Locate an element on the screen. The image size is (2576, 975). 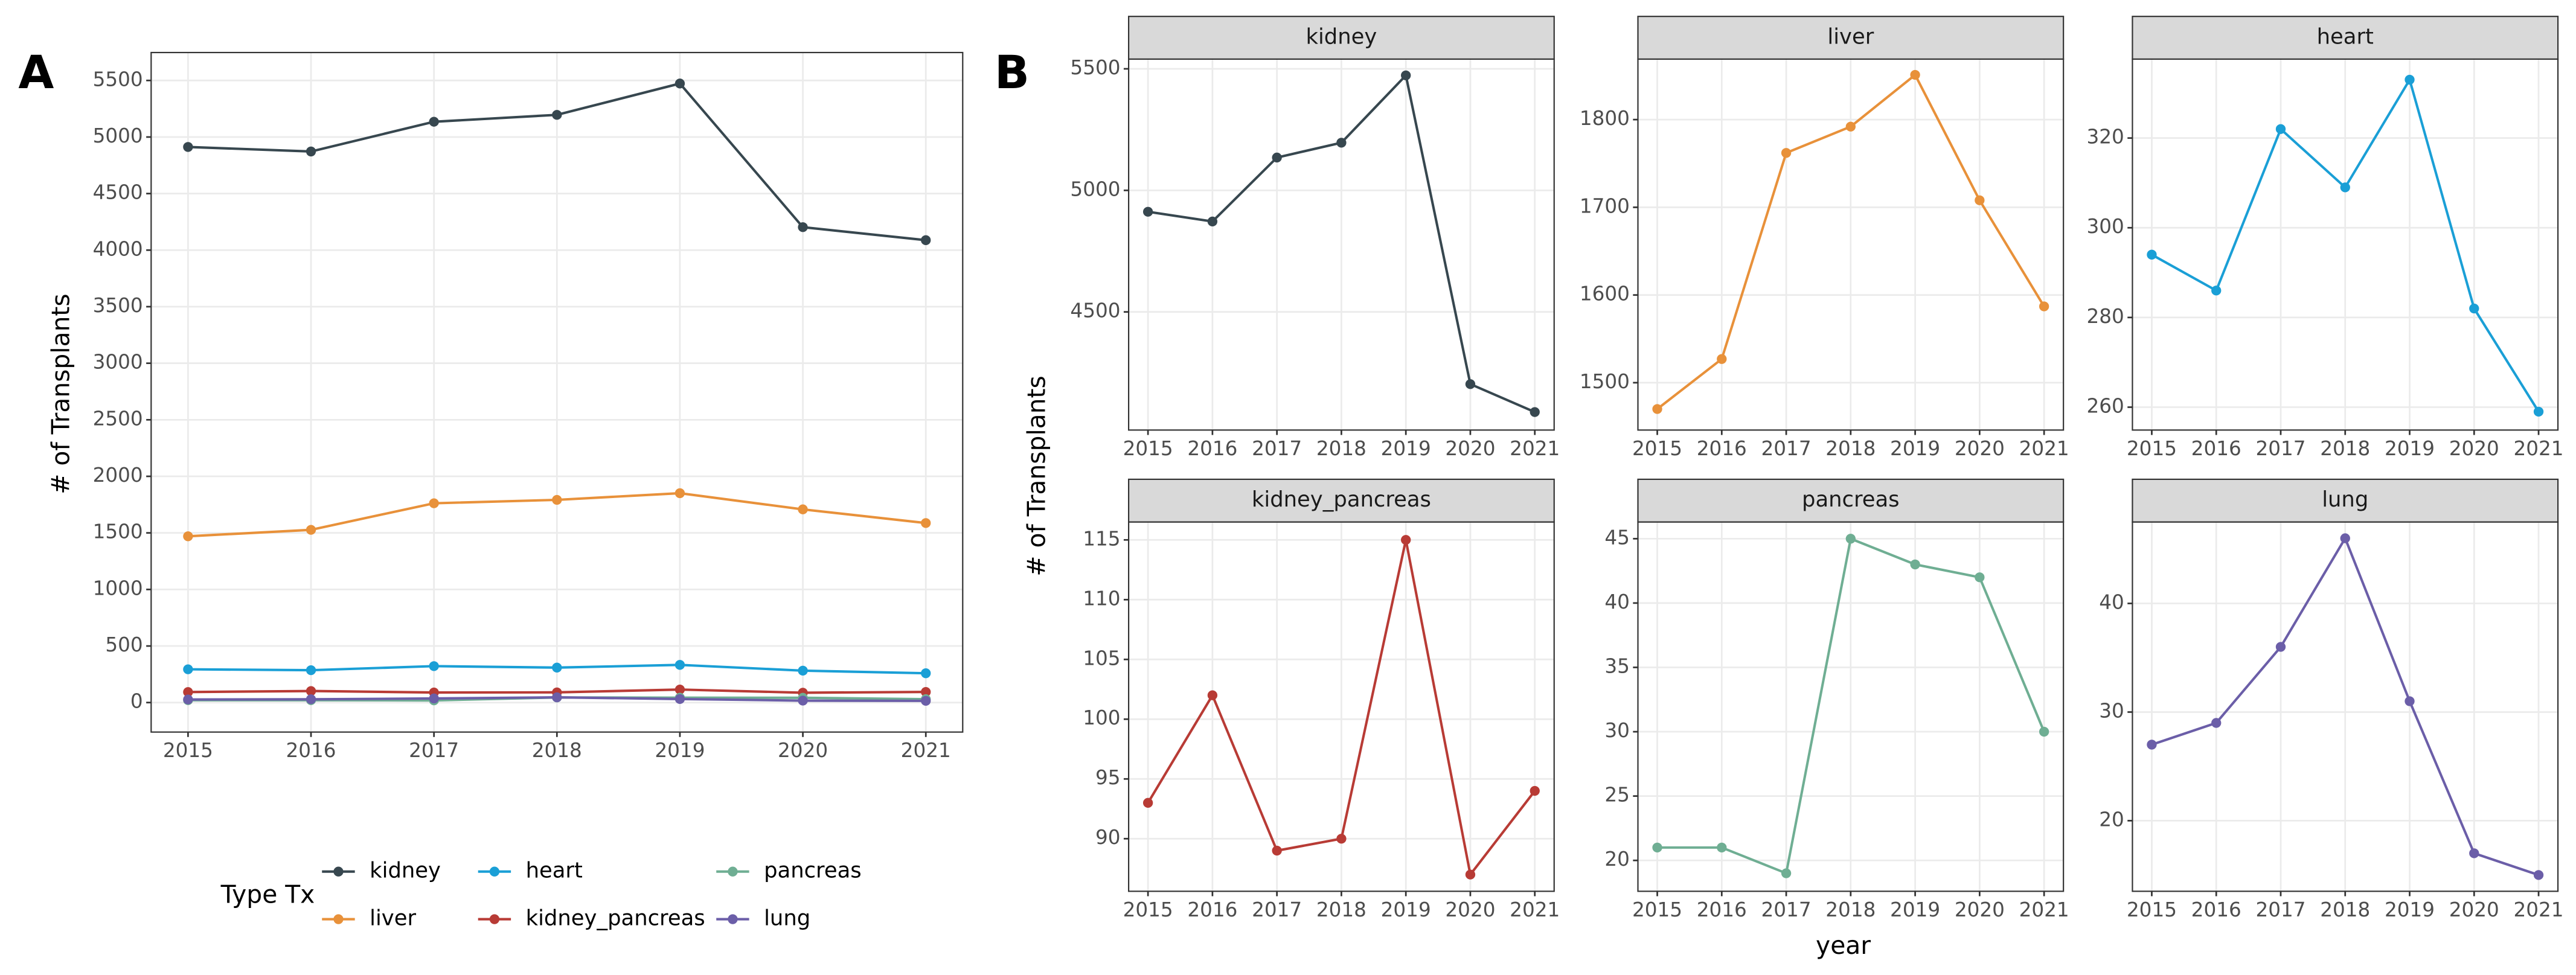
facet-title: kidney is located at coordinates (1341, 37).